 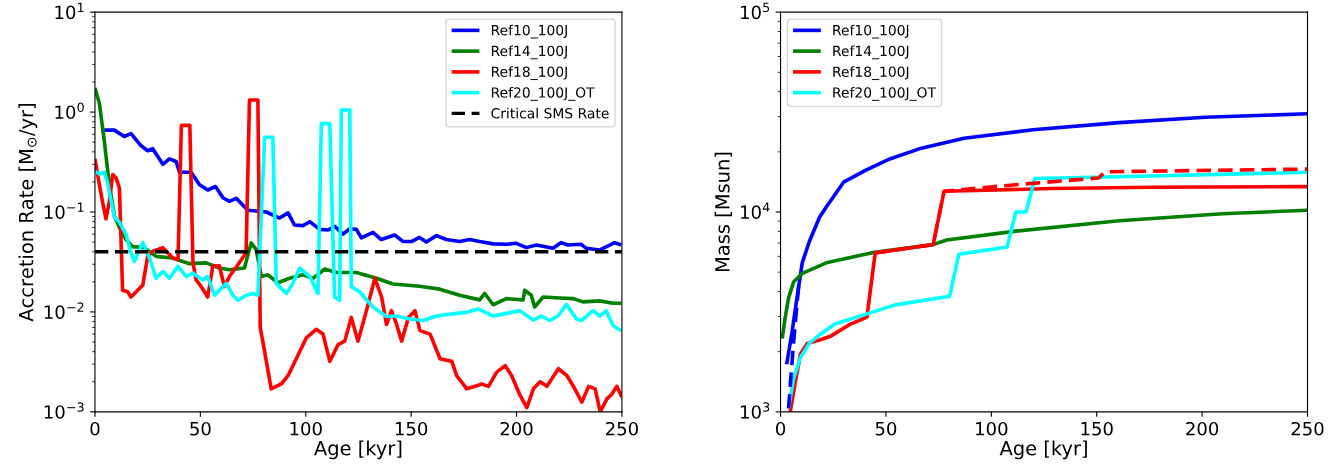 I want to click on y-tick-label: 10$^{−3}$, so click(x=64, y=410).